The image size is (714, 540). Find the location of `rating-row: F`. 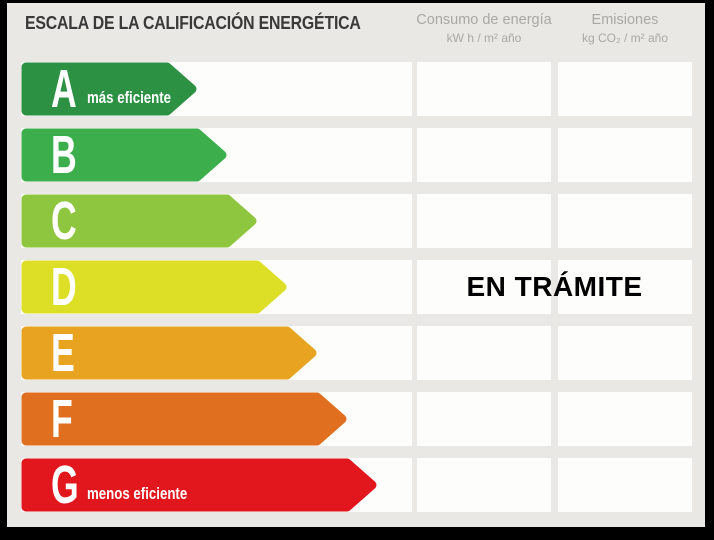

rating-row: F is located at coordinates (356, 419).